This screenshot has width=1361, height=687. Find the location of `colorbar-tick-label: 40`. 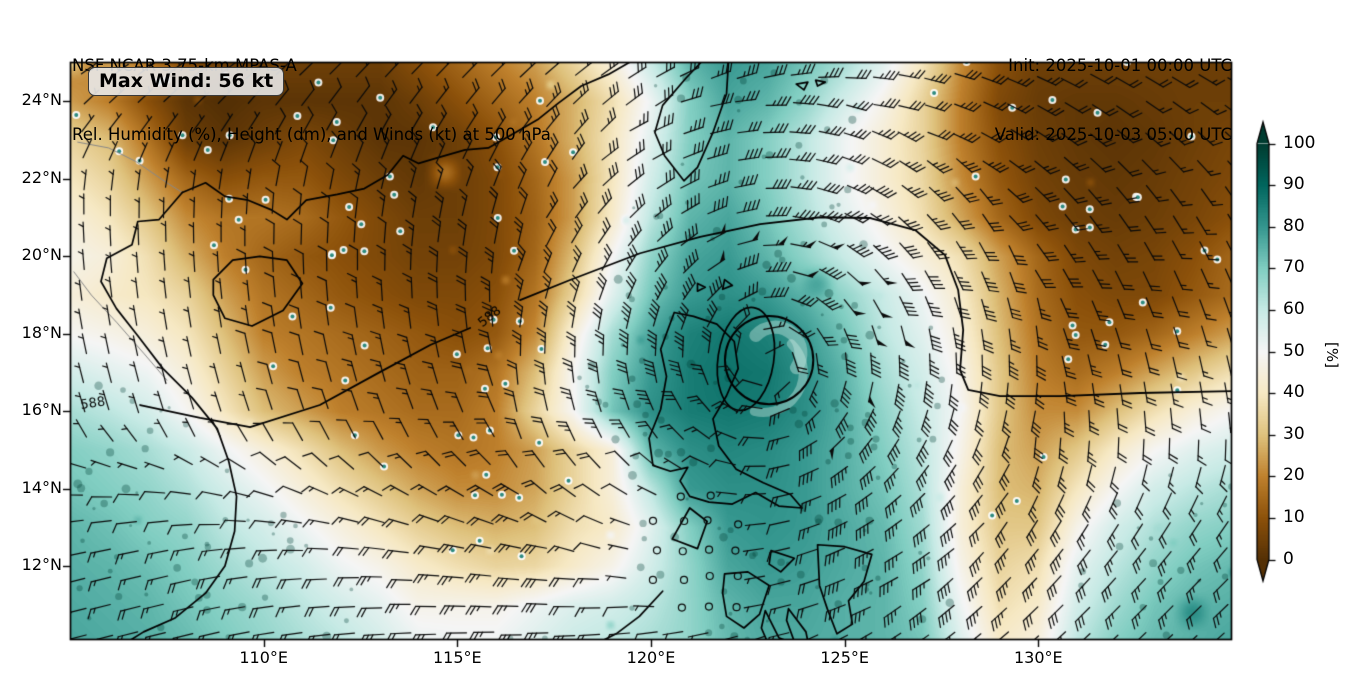

colorbar-tick-label: 40 is located at coordinates (1294, 392).